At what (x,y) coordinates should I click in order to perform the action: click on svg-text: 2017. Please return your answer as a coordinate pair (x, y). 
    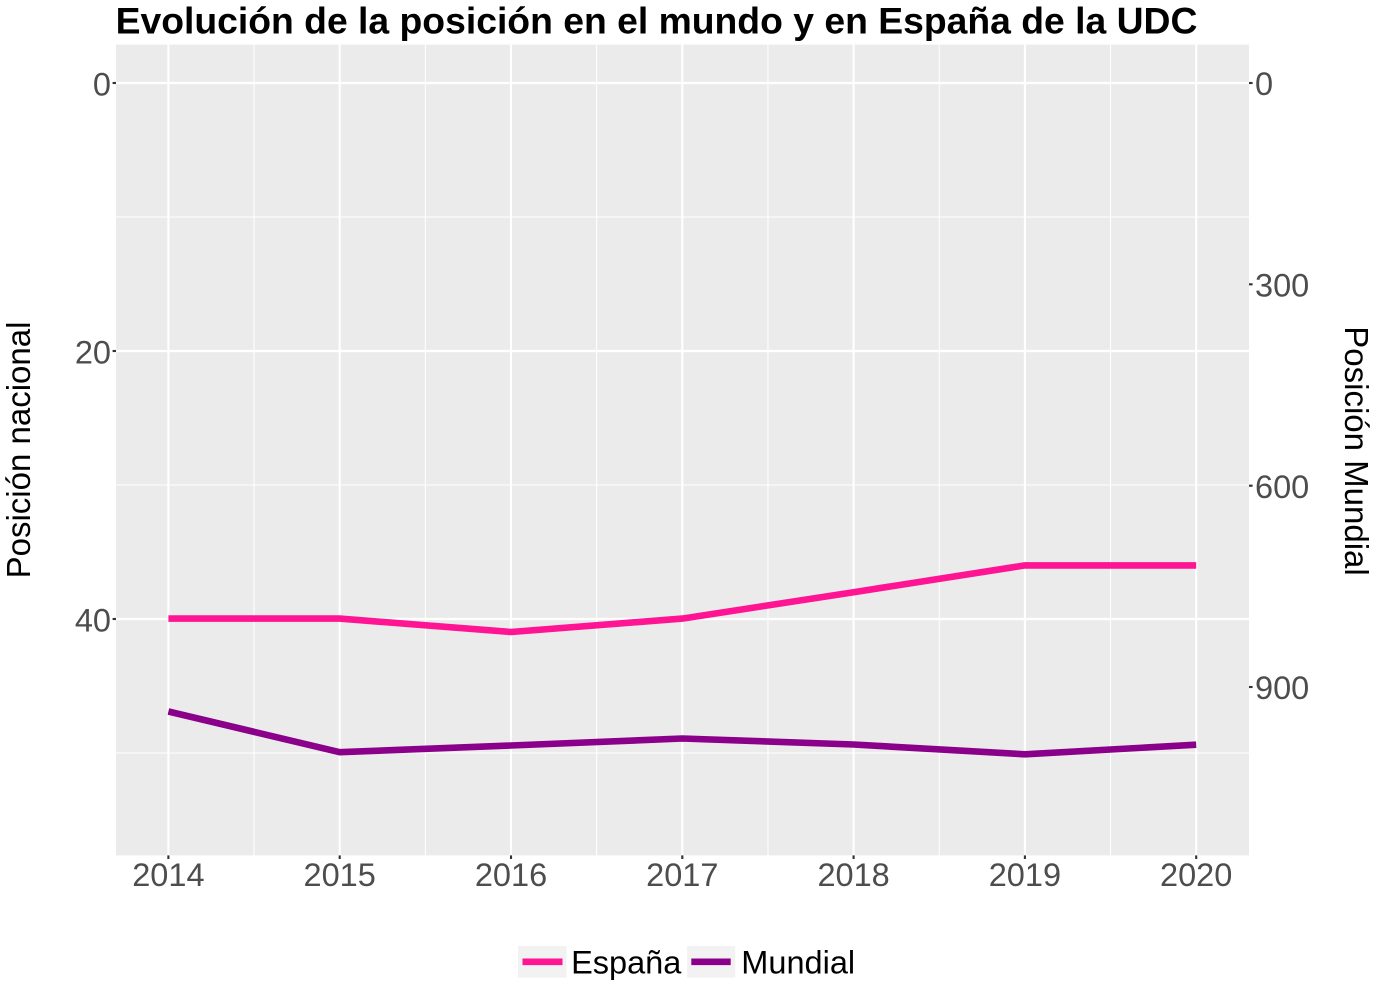
    Looking at the image, I should click on (682, 875).